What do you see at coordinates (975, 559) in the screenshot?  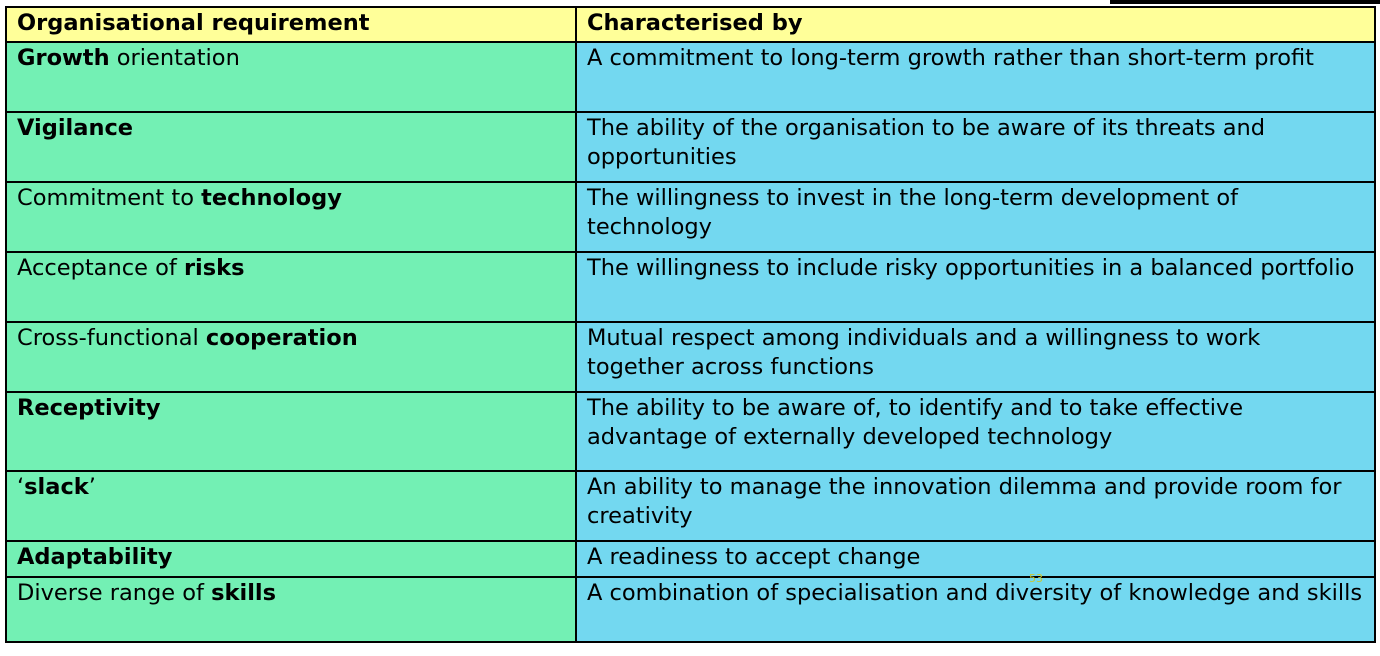 I see `description-cell: A readiness to accept change` at bounding box center [975, 559].